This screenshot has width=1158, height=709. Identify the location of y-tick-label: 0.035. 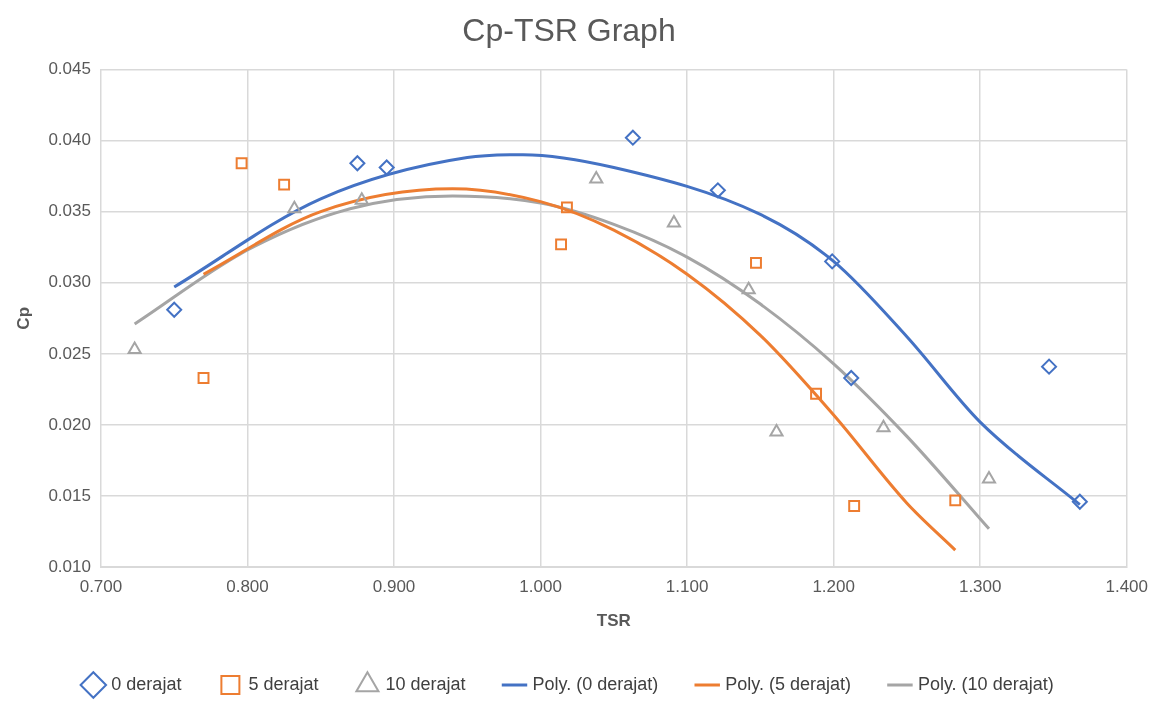
(69, 211).